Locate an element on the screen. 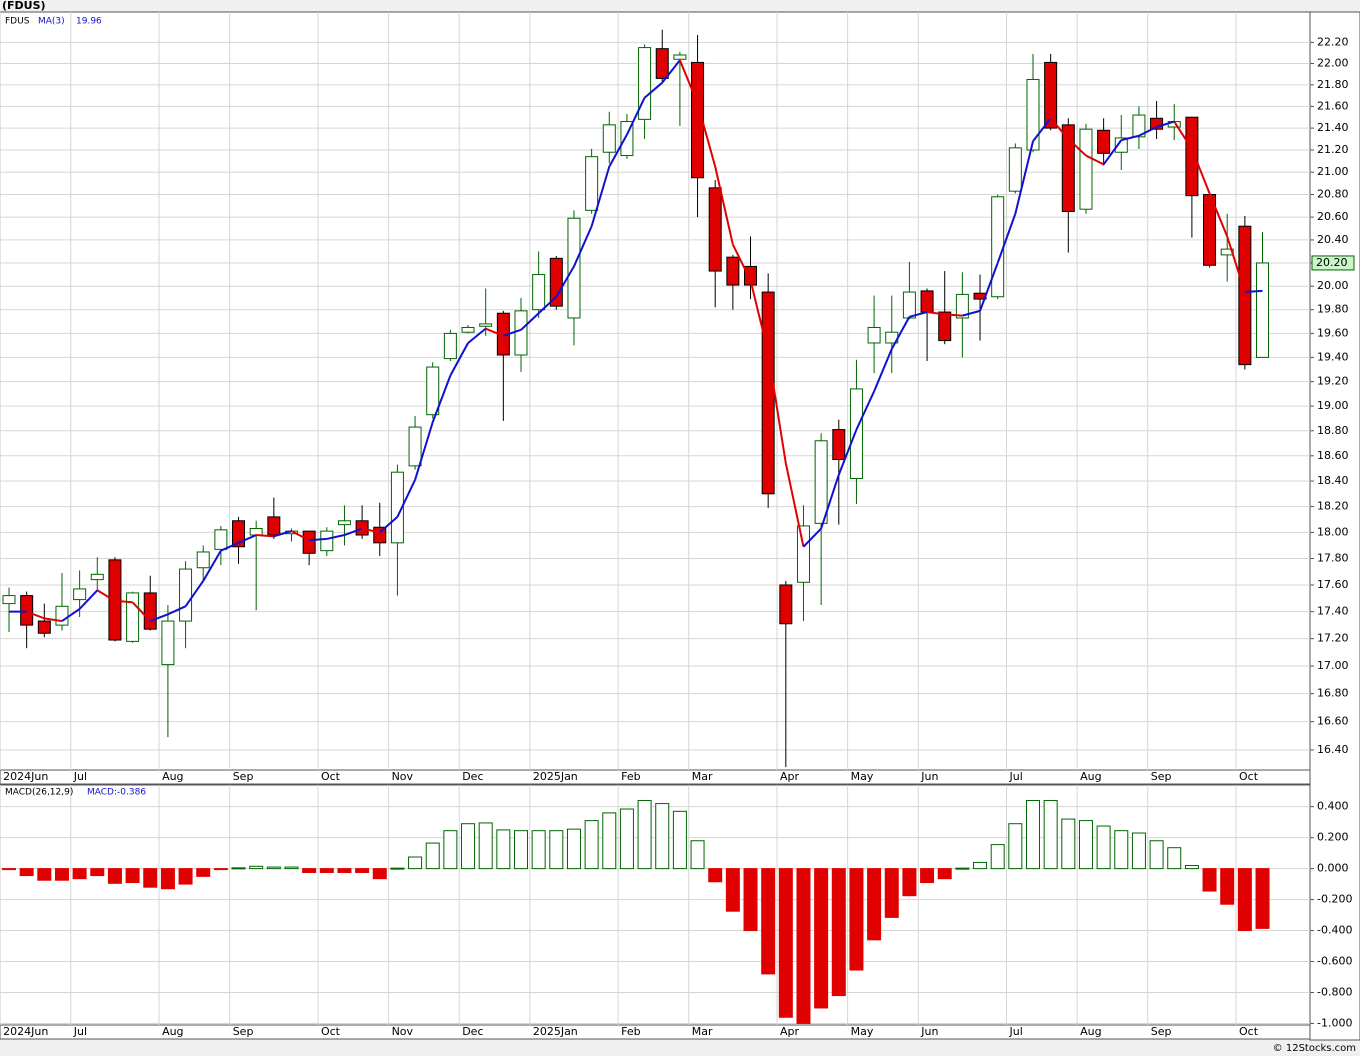  x-tick-label: Sep is located at coordinates (1161, 1031).